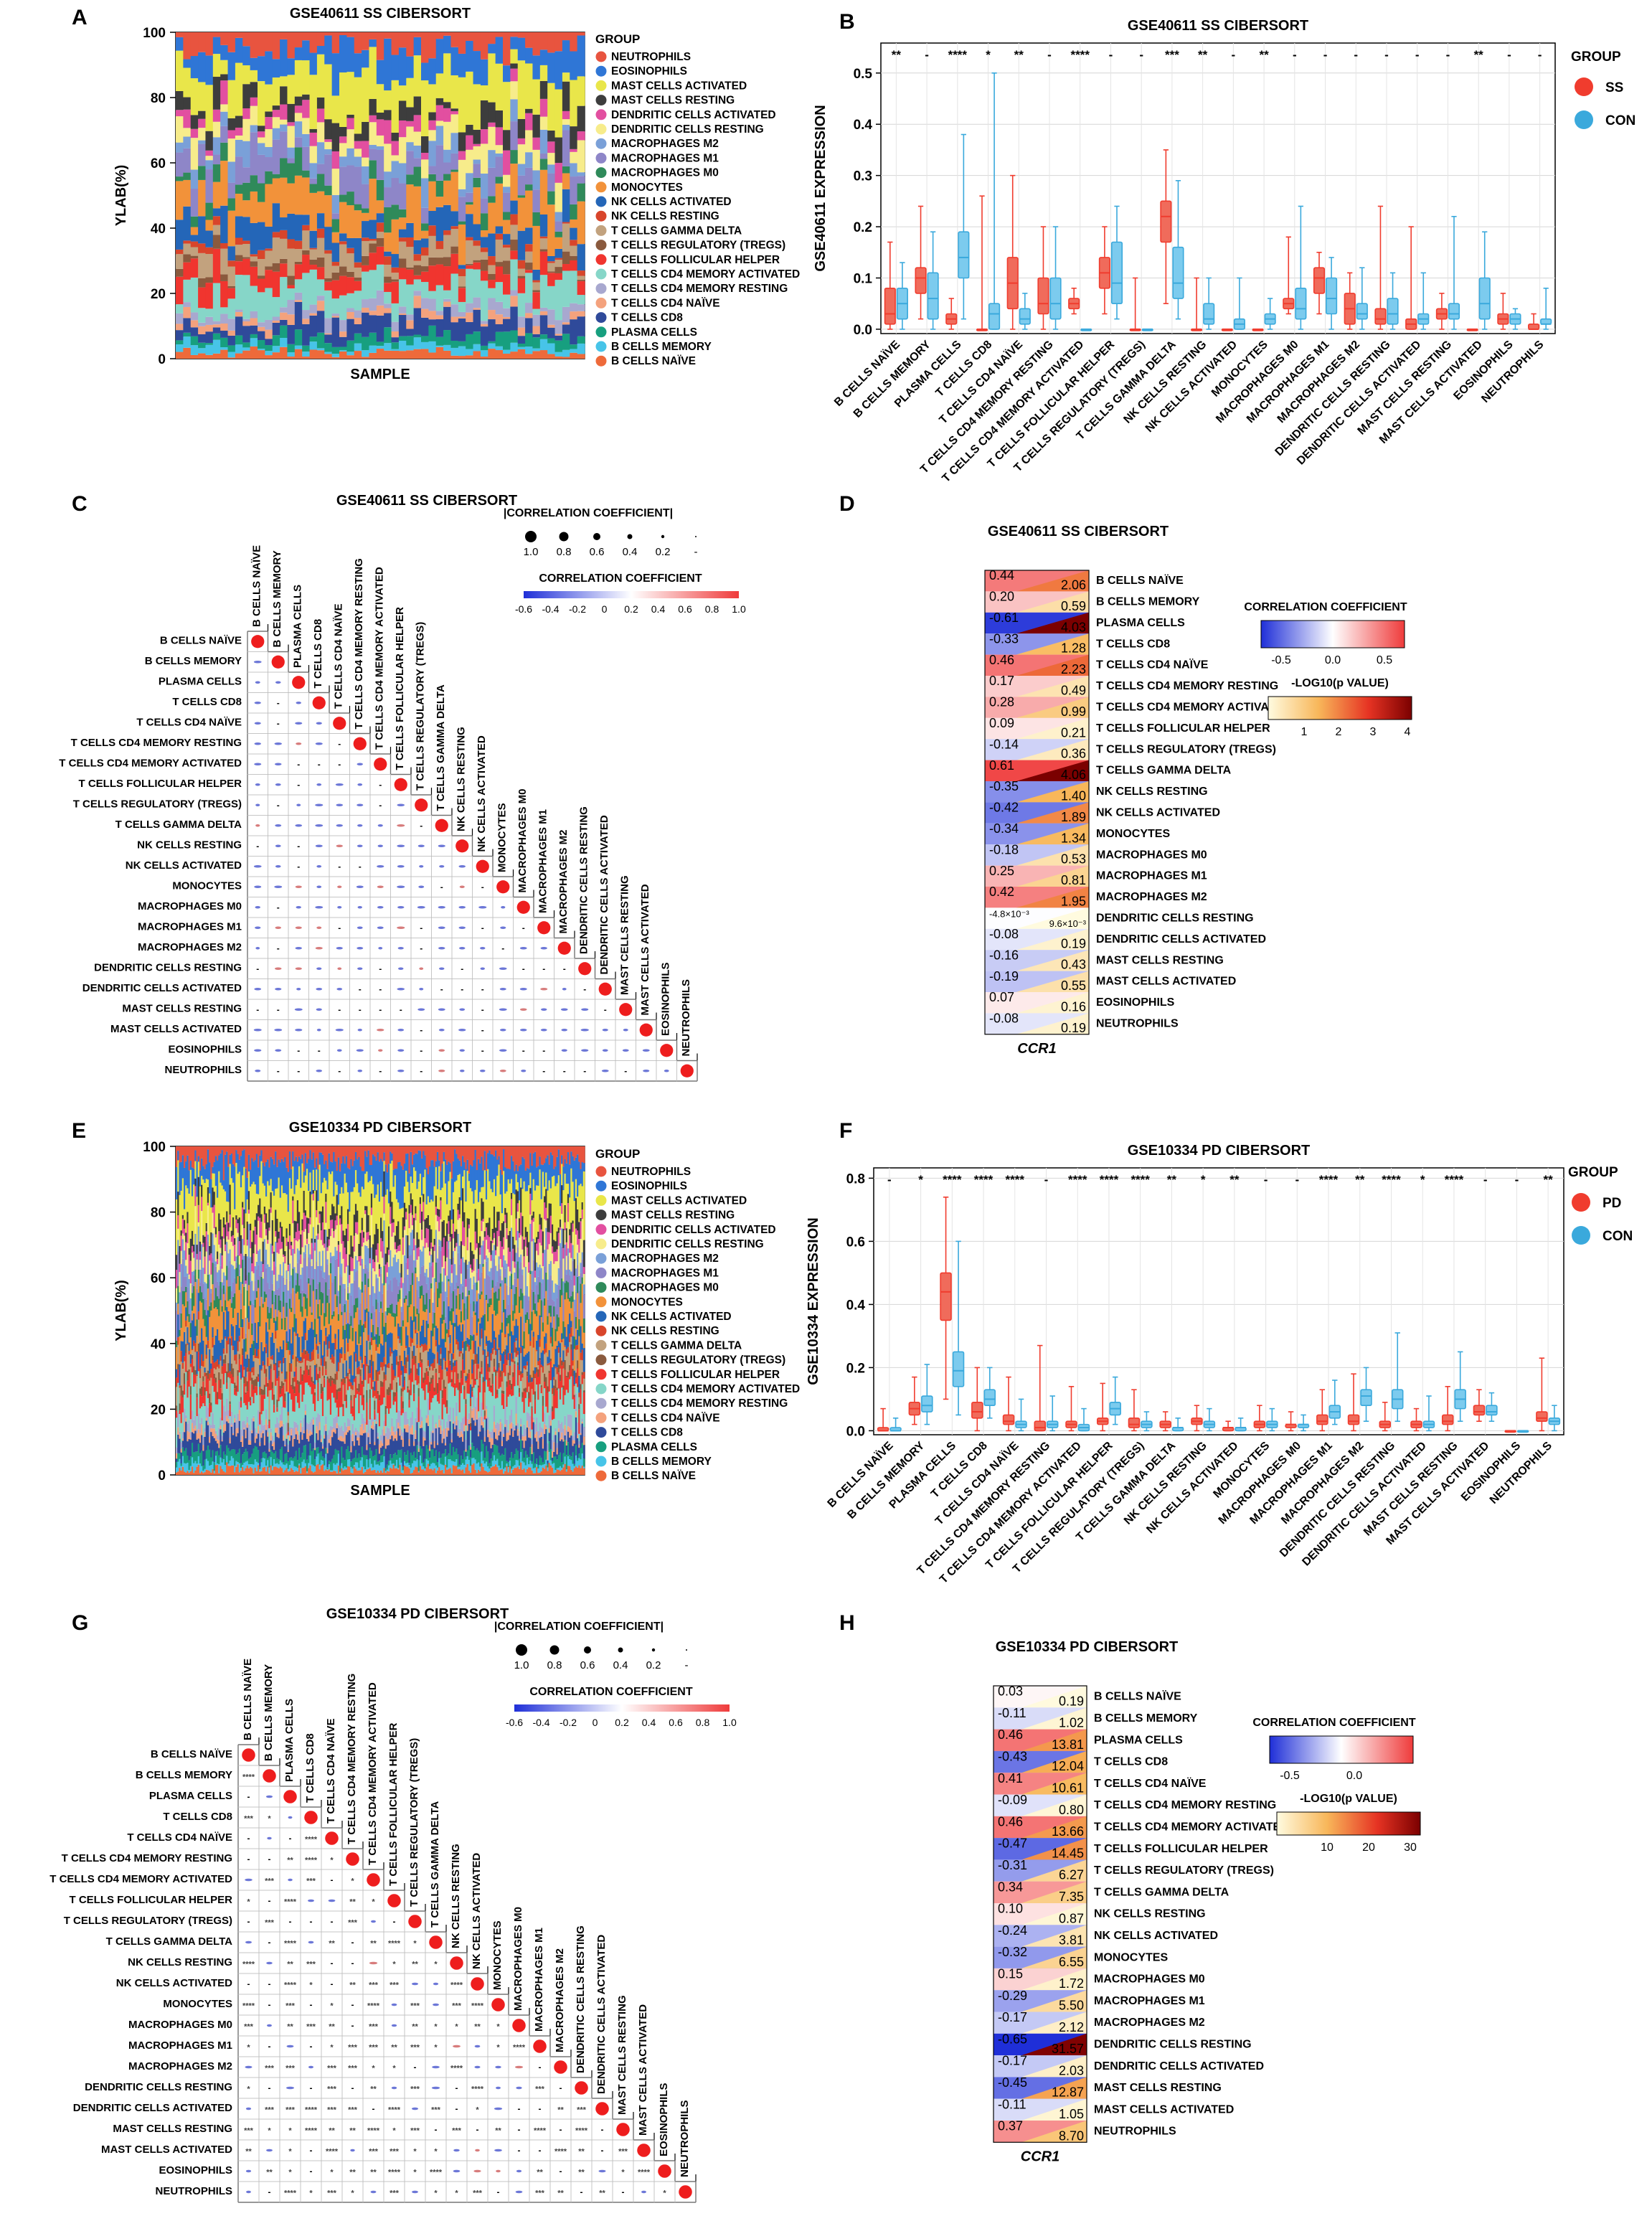 Image resolution: width=1652 pixels, height=2226 pixels. I want to click on row-label: PLASMA CELLS, so click(200, 682).